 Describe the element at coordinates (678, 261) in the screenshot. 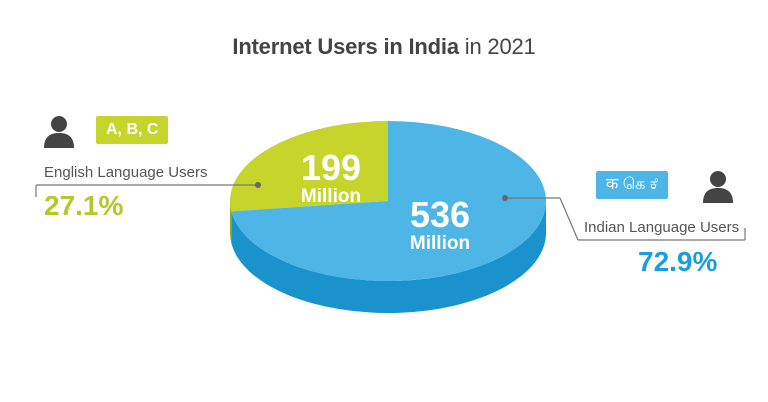

I see `indian-users-percent: 72.9%` at that location.